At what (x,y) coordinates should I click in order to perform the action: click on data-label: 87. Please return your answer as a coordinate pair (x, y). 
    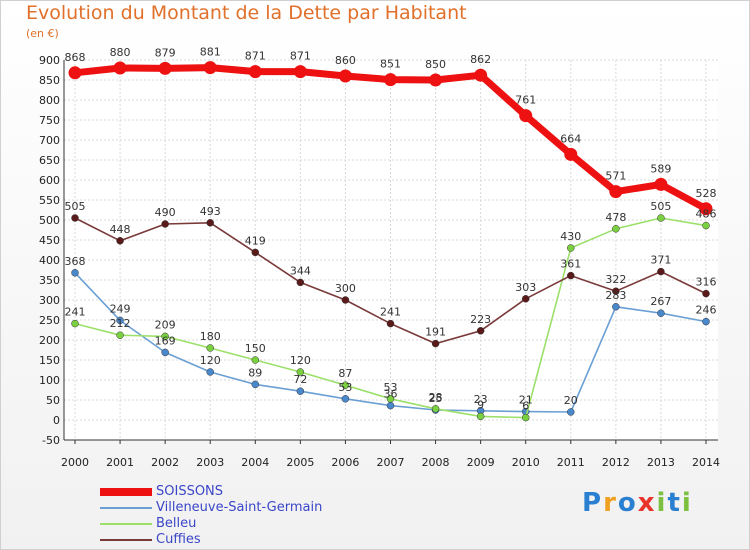
    Looking at the image, I should click on (345, 373).